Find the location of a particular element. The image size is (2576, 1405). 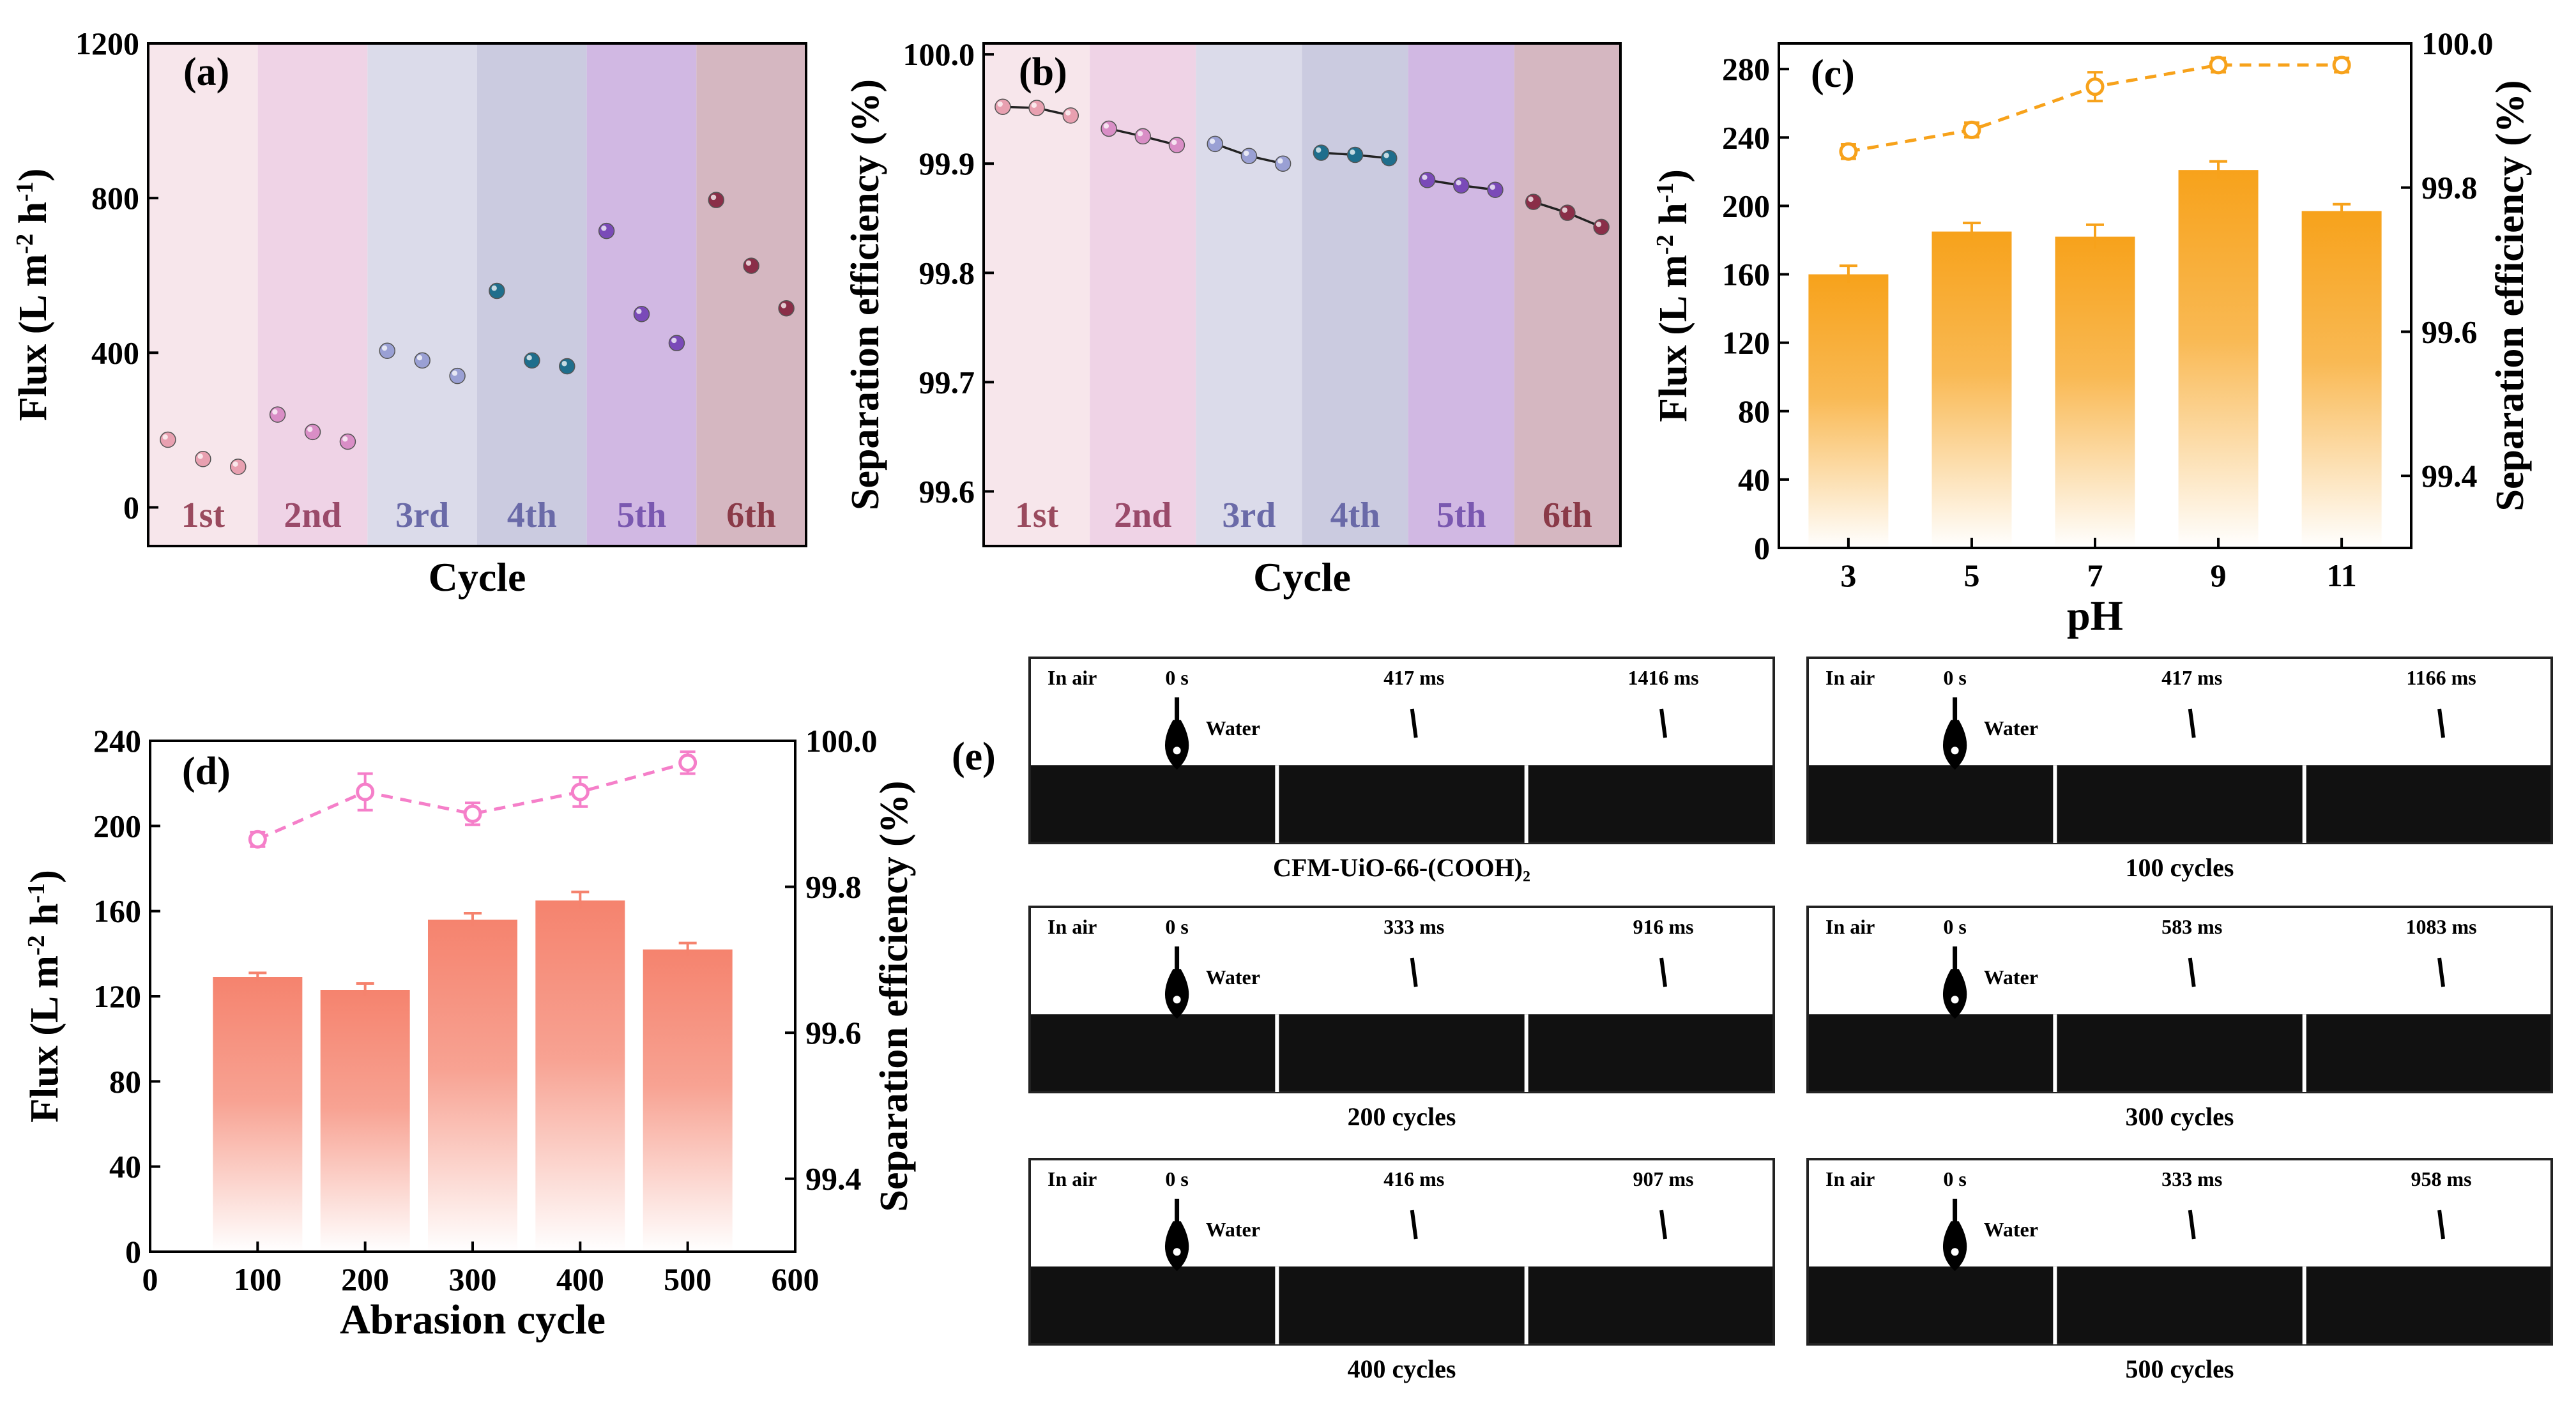

contact-angle-photo: In air 0 s 333 ms 916 ms Water 200 cycles is located at coordinates (1401, 1018).